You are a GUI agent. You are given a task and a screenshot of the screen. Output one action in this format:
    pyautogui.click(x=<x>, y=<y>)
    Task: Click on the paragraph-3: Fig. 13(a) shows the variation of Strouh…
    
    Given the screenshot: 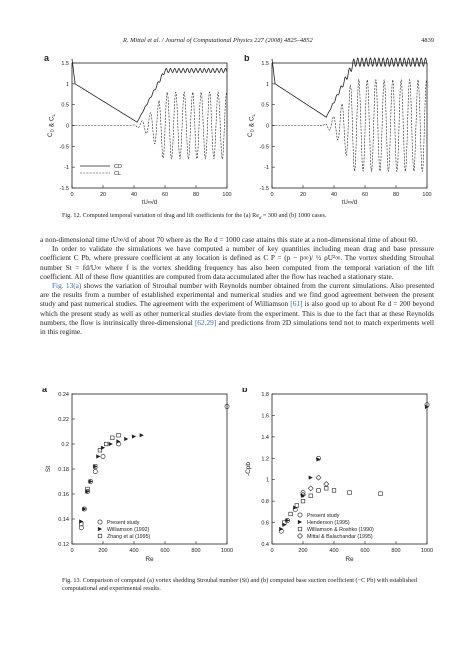 What is the action you would take?
    pyautogui.click(x=237, y=309)
    